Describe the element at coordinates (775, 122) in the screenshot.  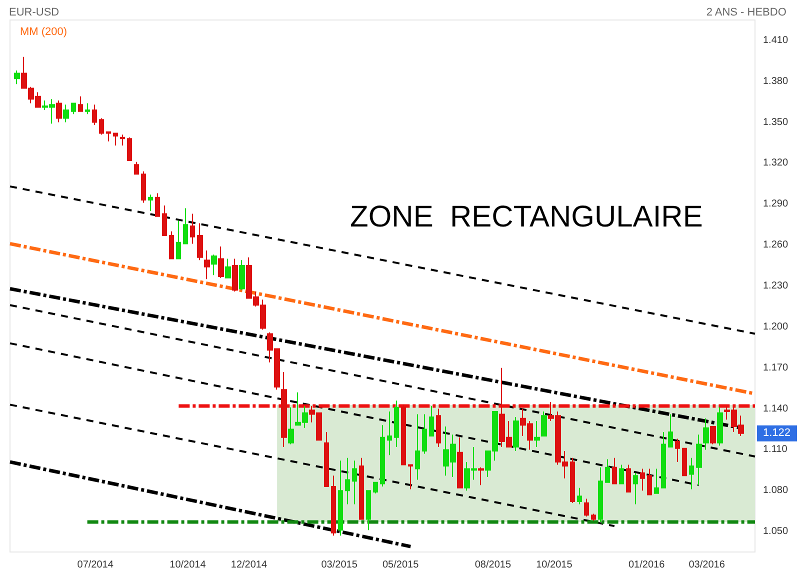
I see `y-tick-label: 1.350` at that location.